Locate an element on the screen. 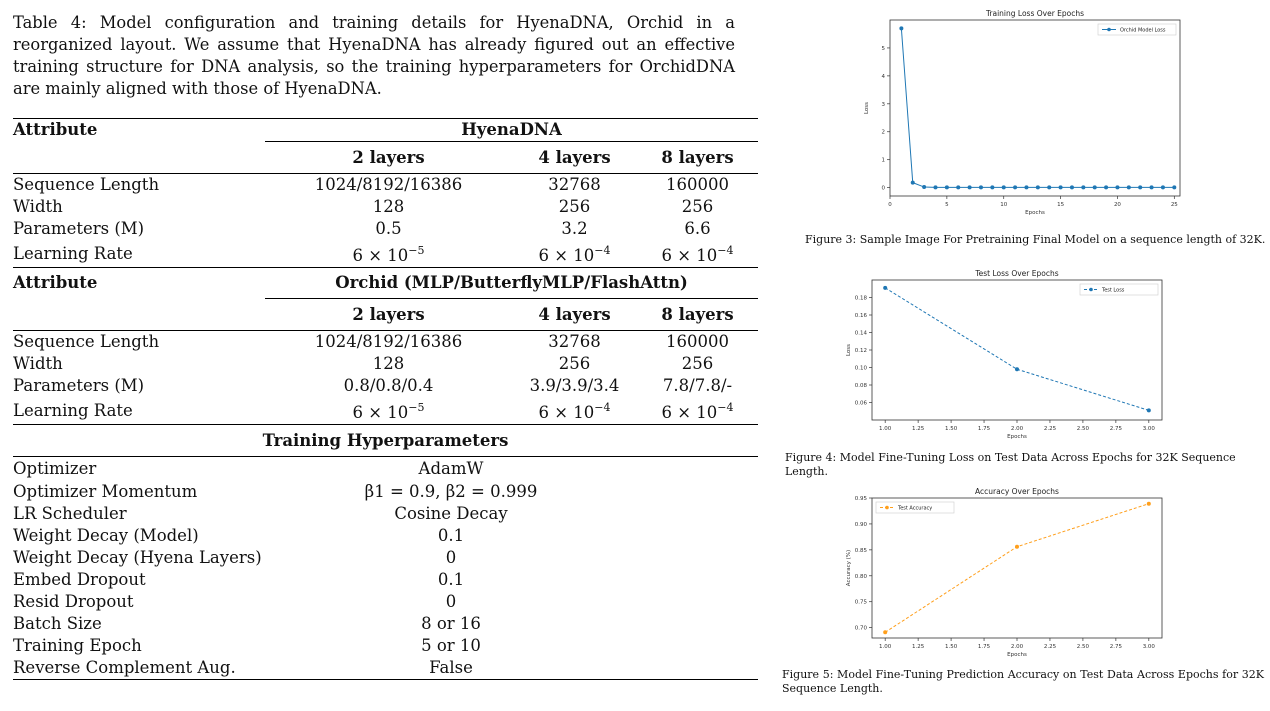 The width and height of the screenshot is (1270, 711). x-tick-label: 3.00 is located at coordinates (1149, 429).